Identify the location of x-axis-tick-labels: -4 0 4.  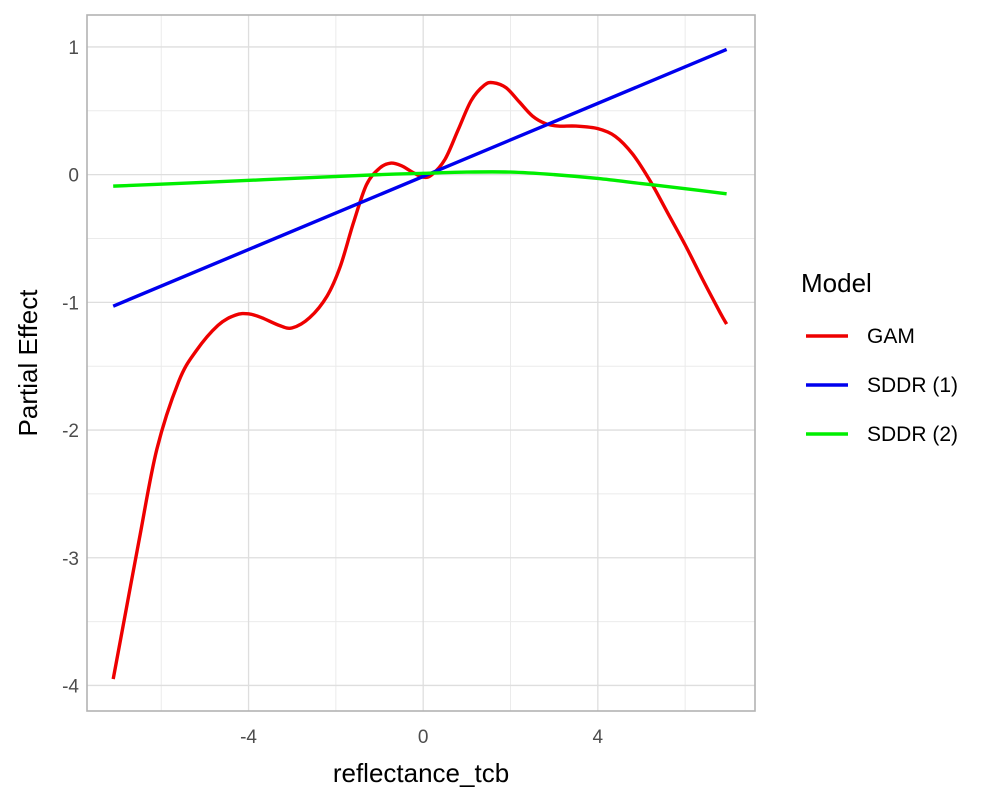
(421, 737).